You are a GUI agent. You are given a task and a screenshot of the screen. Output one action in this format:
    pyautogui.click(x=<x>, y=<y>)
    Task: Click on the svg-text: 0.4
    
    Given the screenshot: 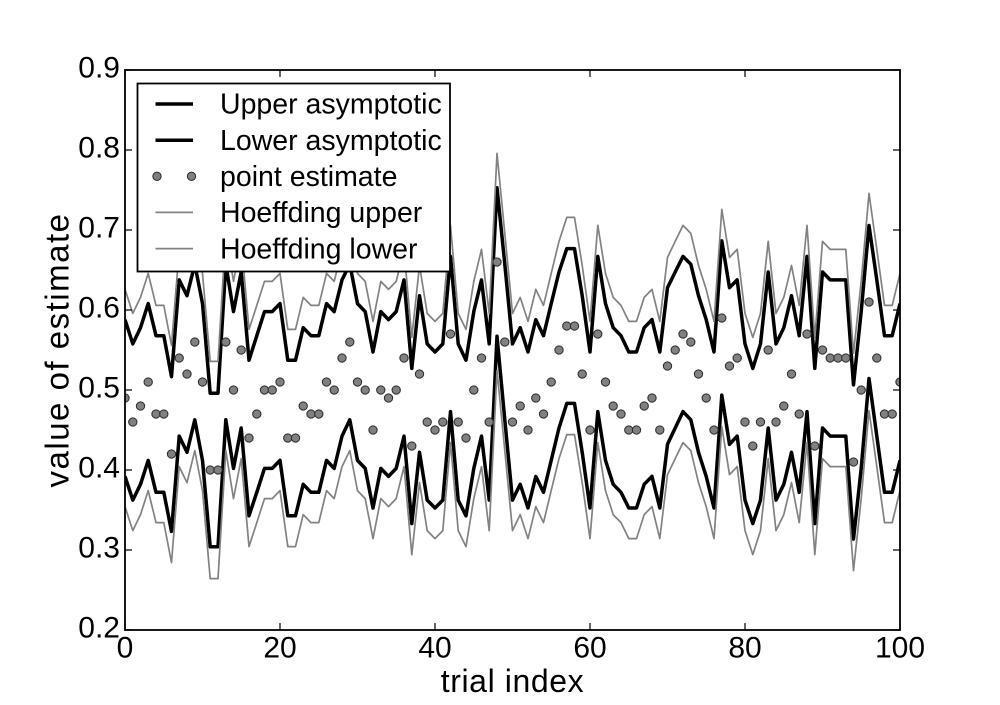 What is the action you would take?
    pyautogui.click(x=99, y=467)
    